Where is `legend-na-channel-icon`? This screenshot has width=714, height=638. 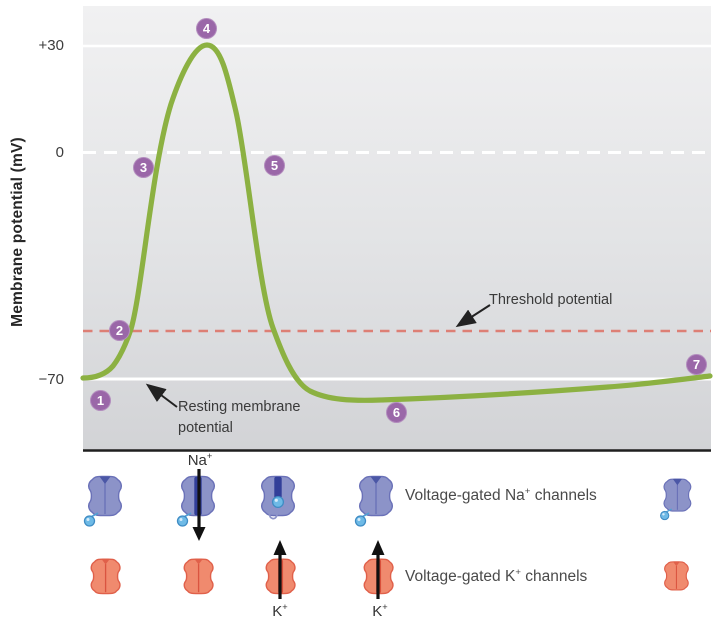
legend-na-channel-icon is located at coordinates (676, 499).